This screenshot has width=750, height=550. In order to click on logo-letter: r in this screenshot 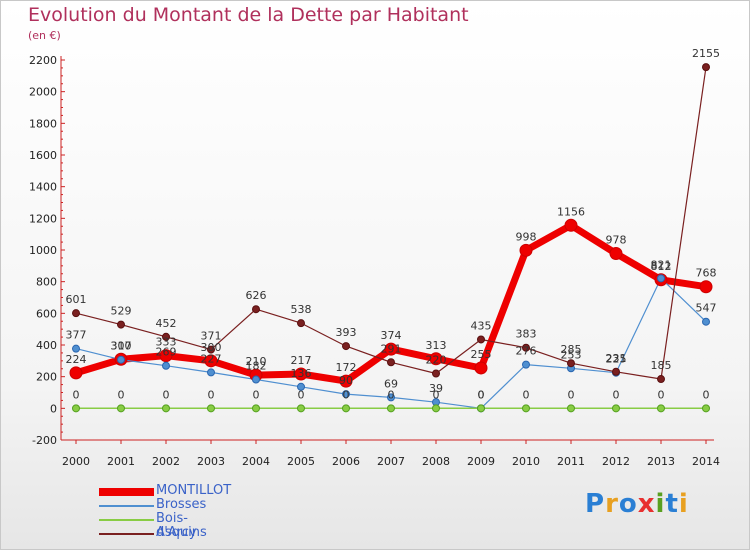, I will do `click(612, 504)`.